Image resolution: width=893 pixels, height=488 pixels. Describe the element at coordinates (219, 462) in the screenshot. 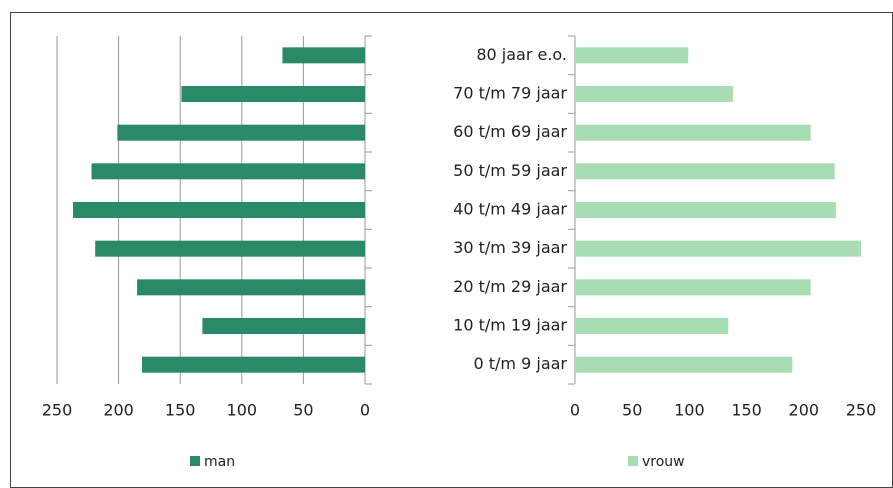

I see `legend-label: man` at that location.